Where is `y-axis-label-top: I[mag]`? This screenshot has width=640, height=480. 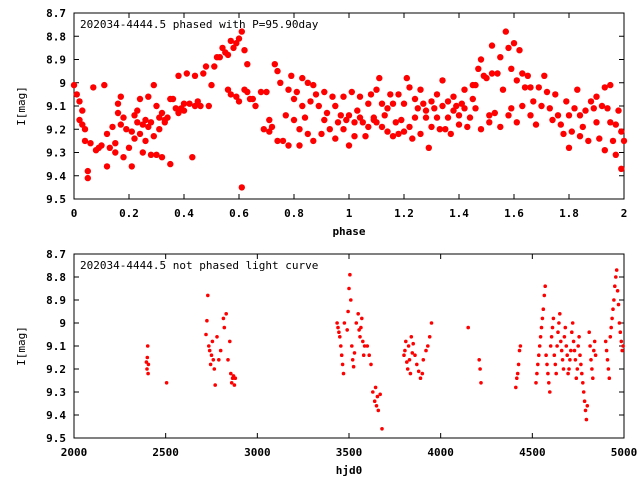 y-axis-label-top: I[mag] is located at coordinates (21, 106).